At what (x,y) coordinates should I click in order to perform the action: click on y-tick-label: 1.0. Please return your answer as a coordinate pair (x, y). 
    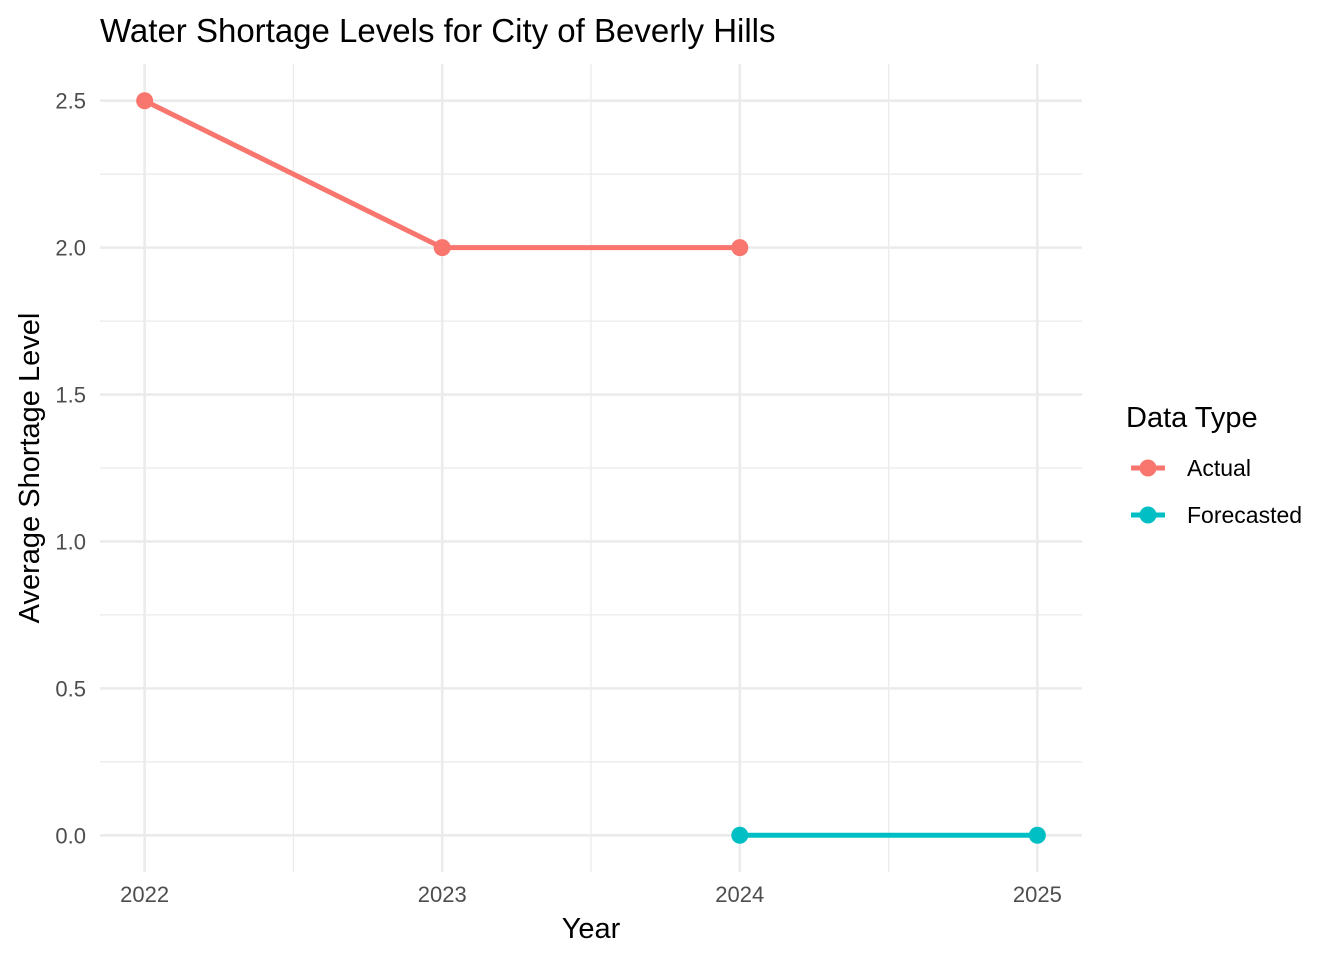
    Looking at the image, I should click on (70, 541).